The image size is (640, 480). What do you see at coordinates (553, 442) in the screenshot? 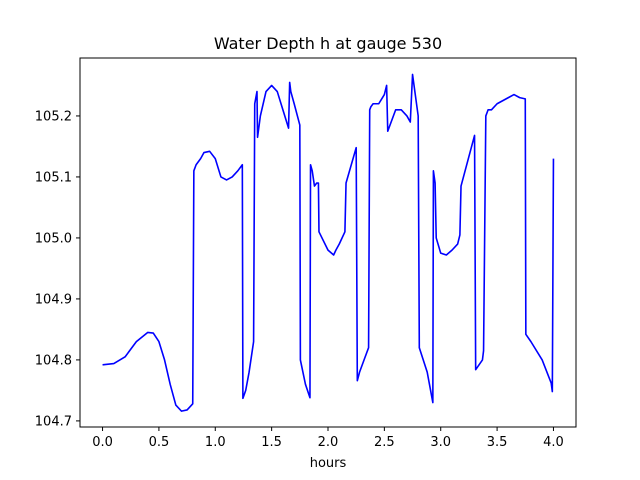
I see `x-tick-label: 4.0` at bounding box center [553, 442].